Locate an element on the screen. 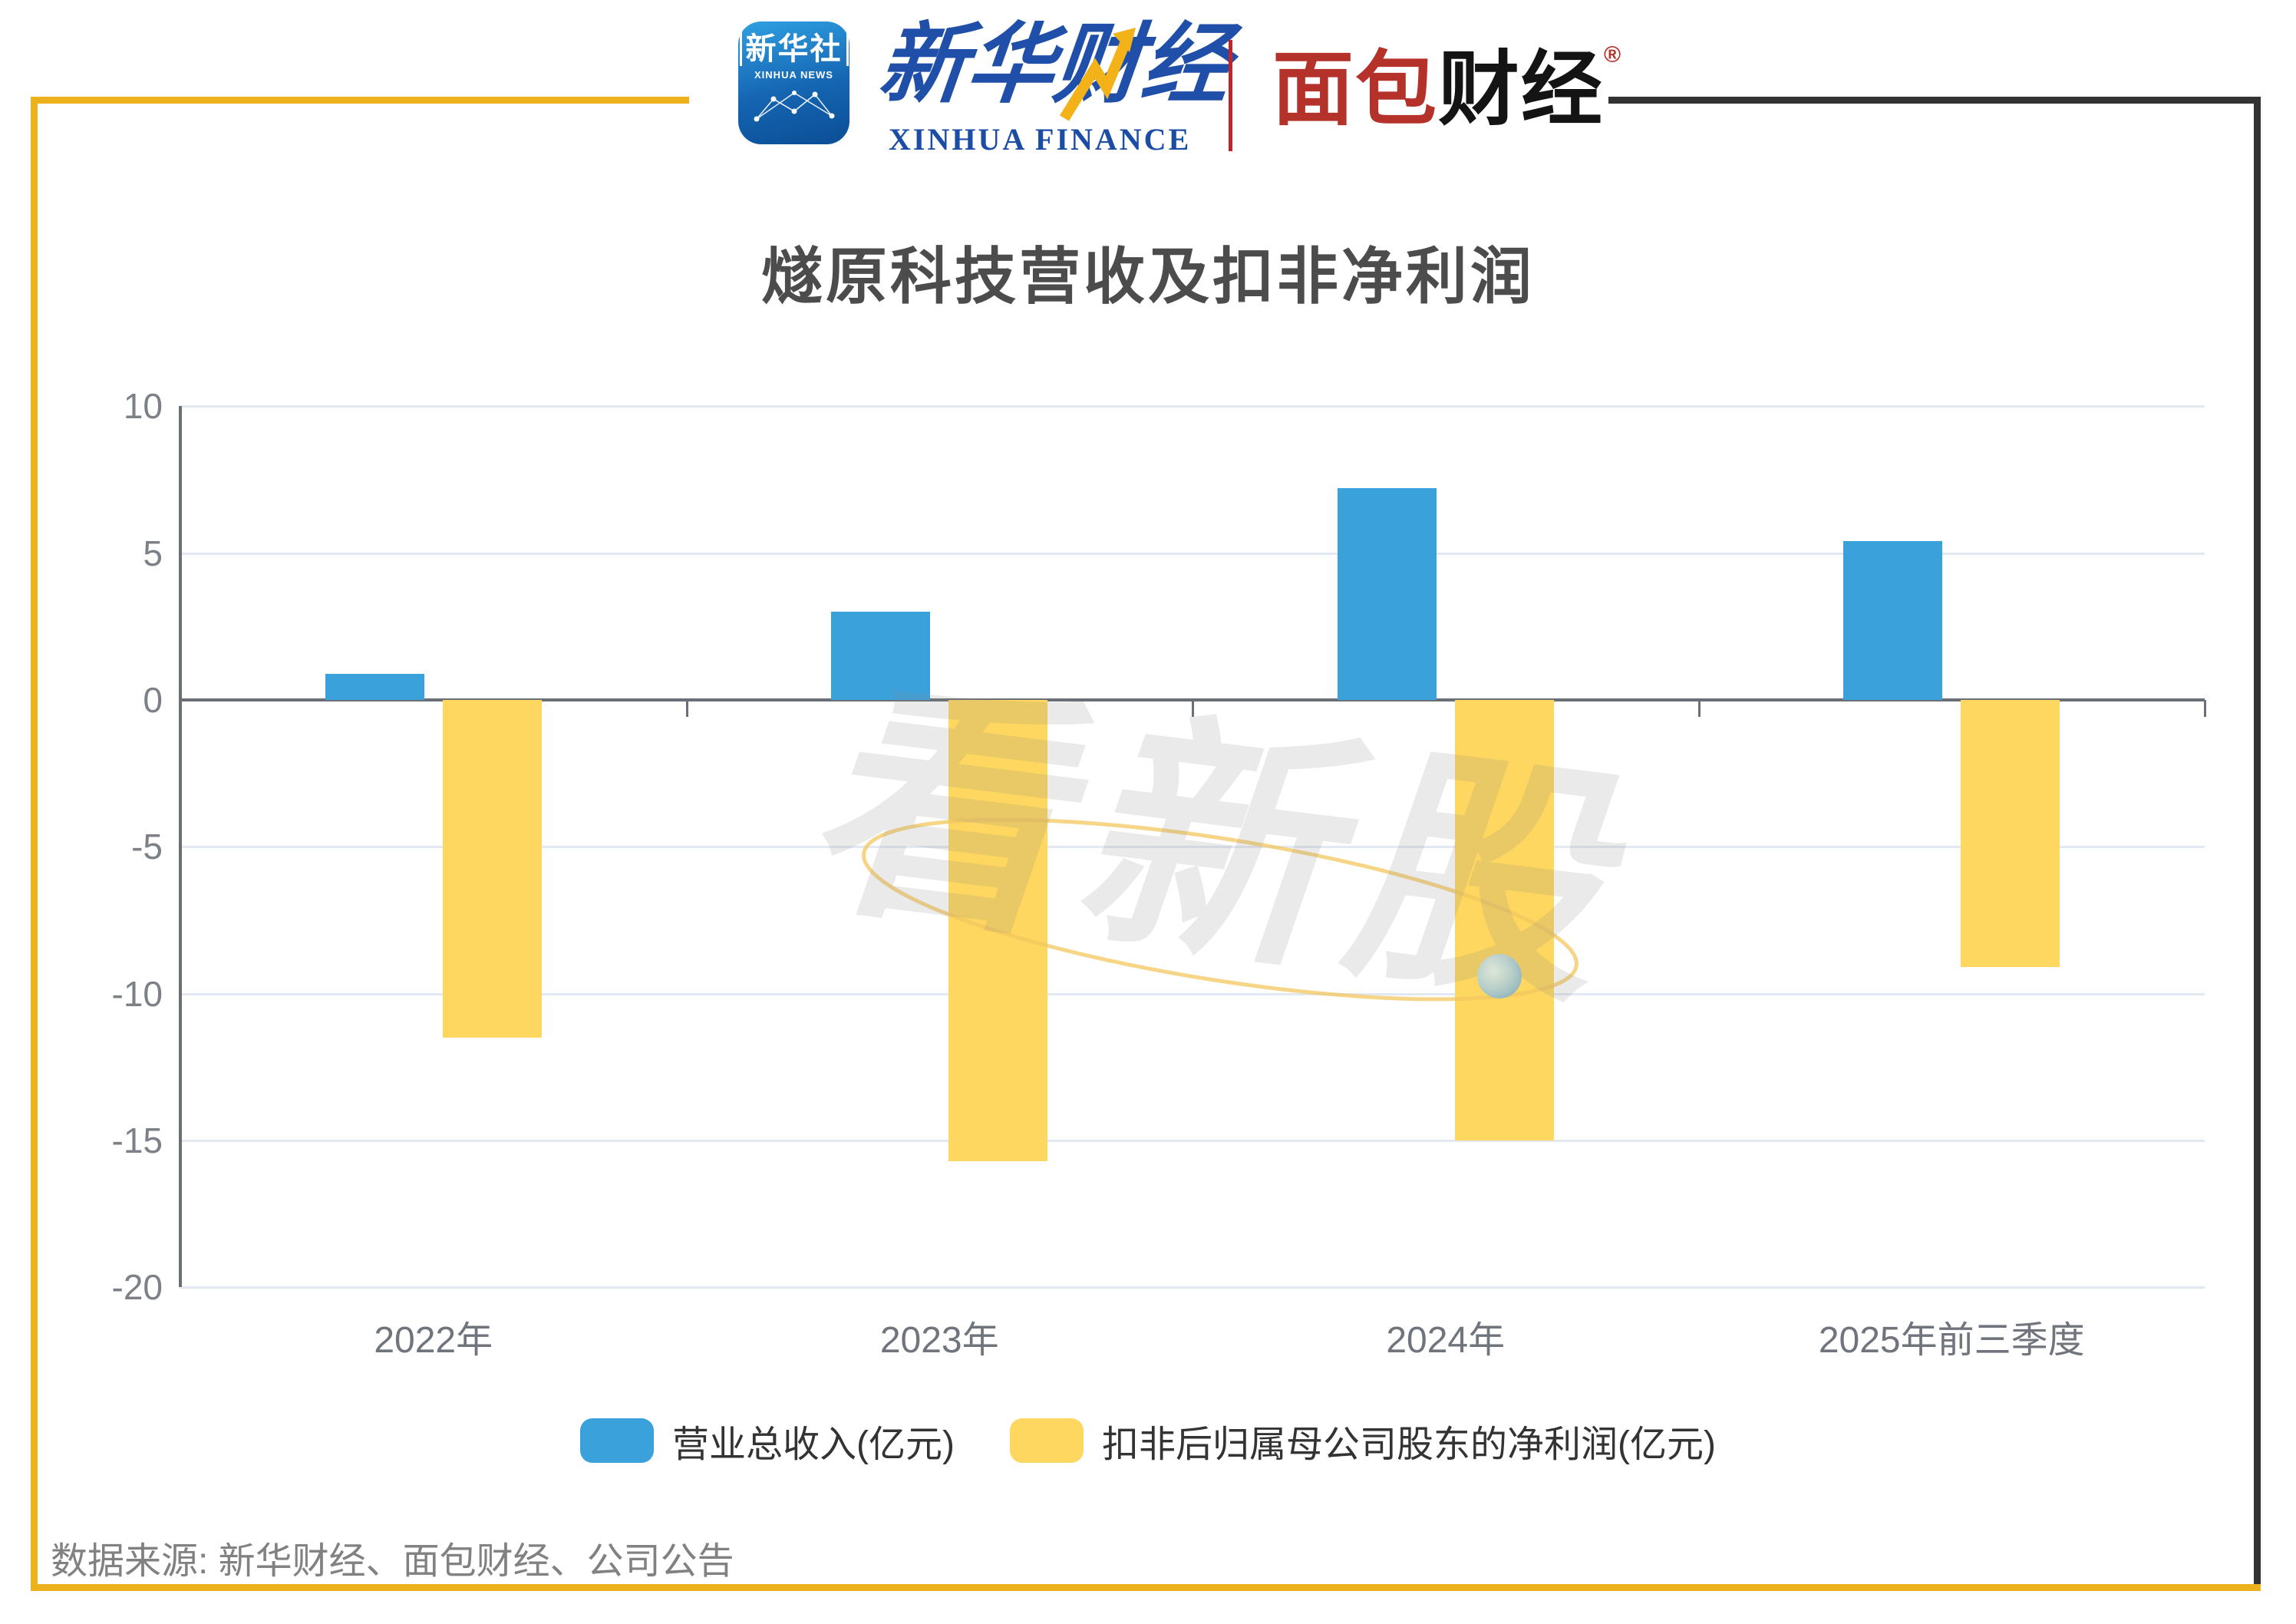  y-axis-tick-label: 0 is located at coordinates (153, 700).